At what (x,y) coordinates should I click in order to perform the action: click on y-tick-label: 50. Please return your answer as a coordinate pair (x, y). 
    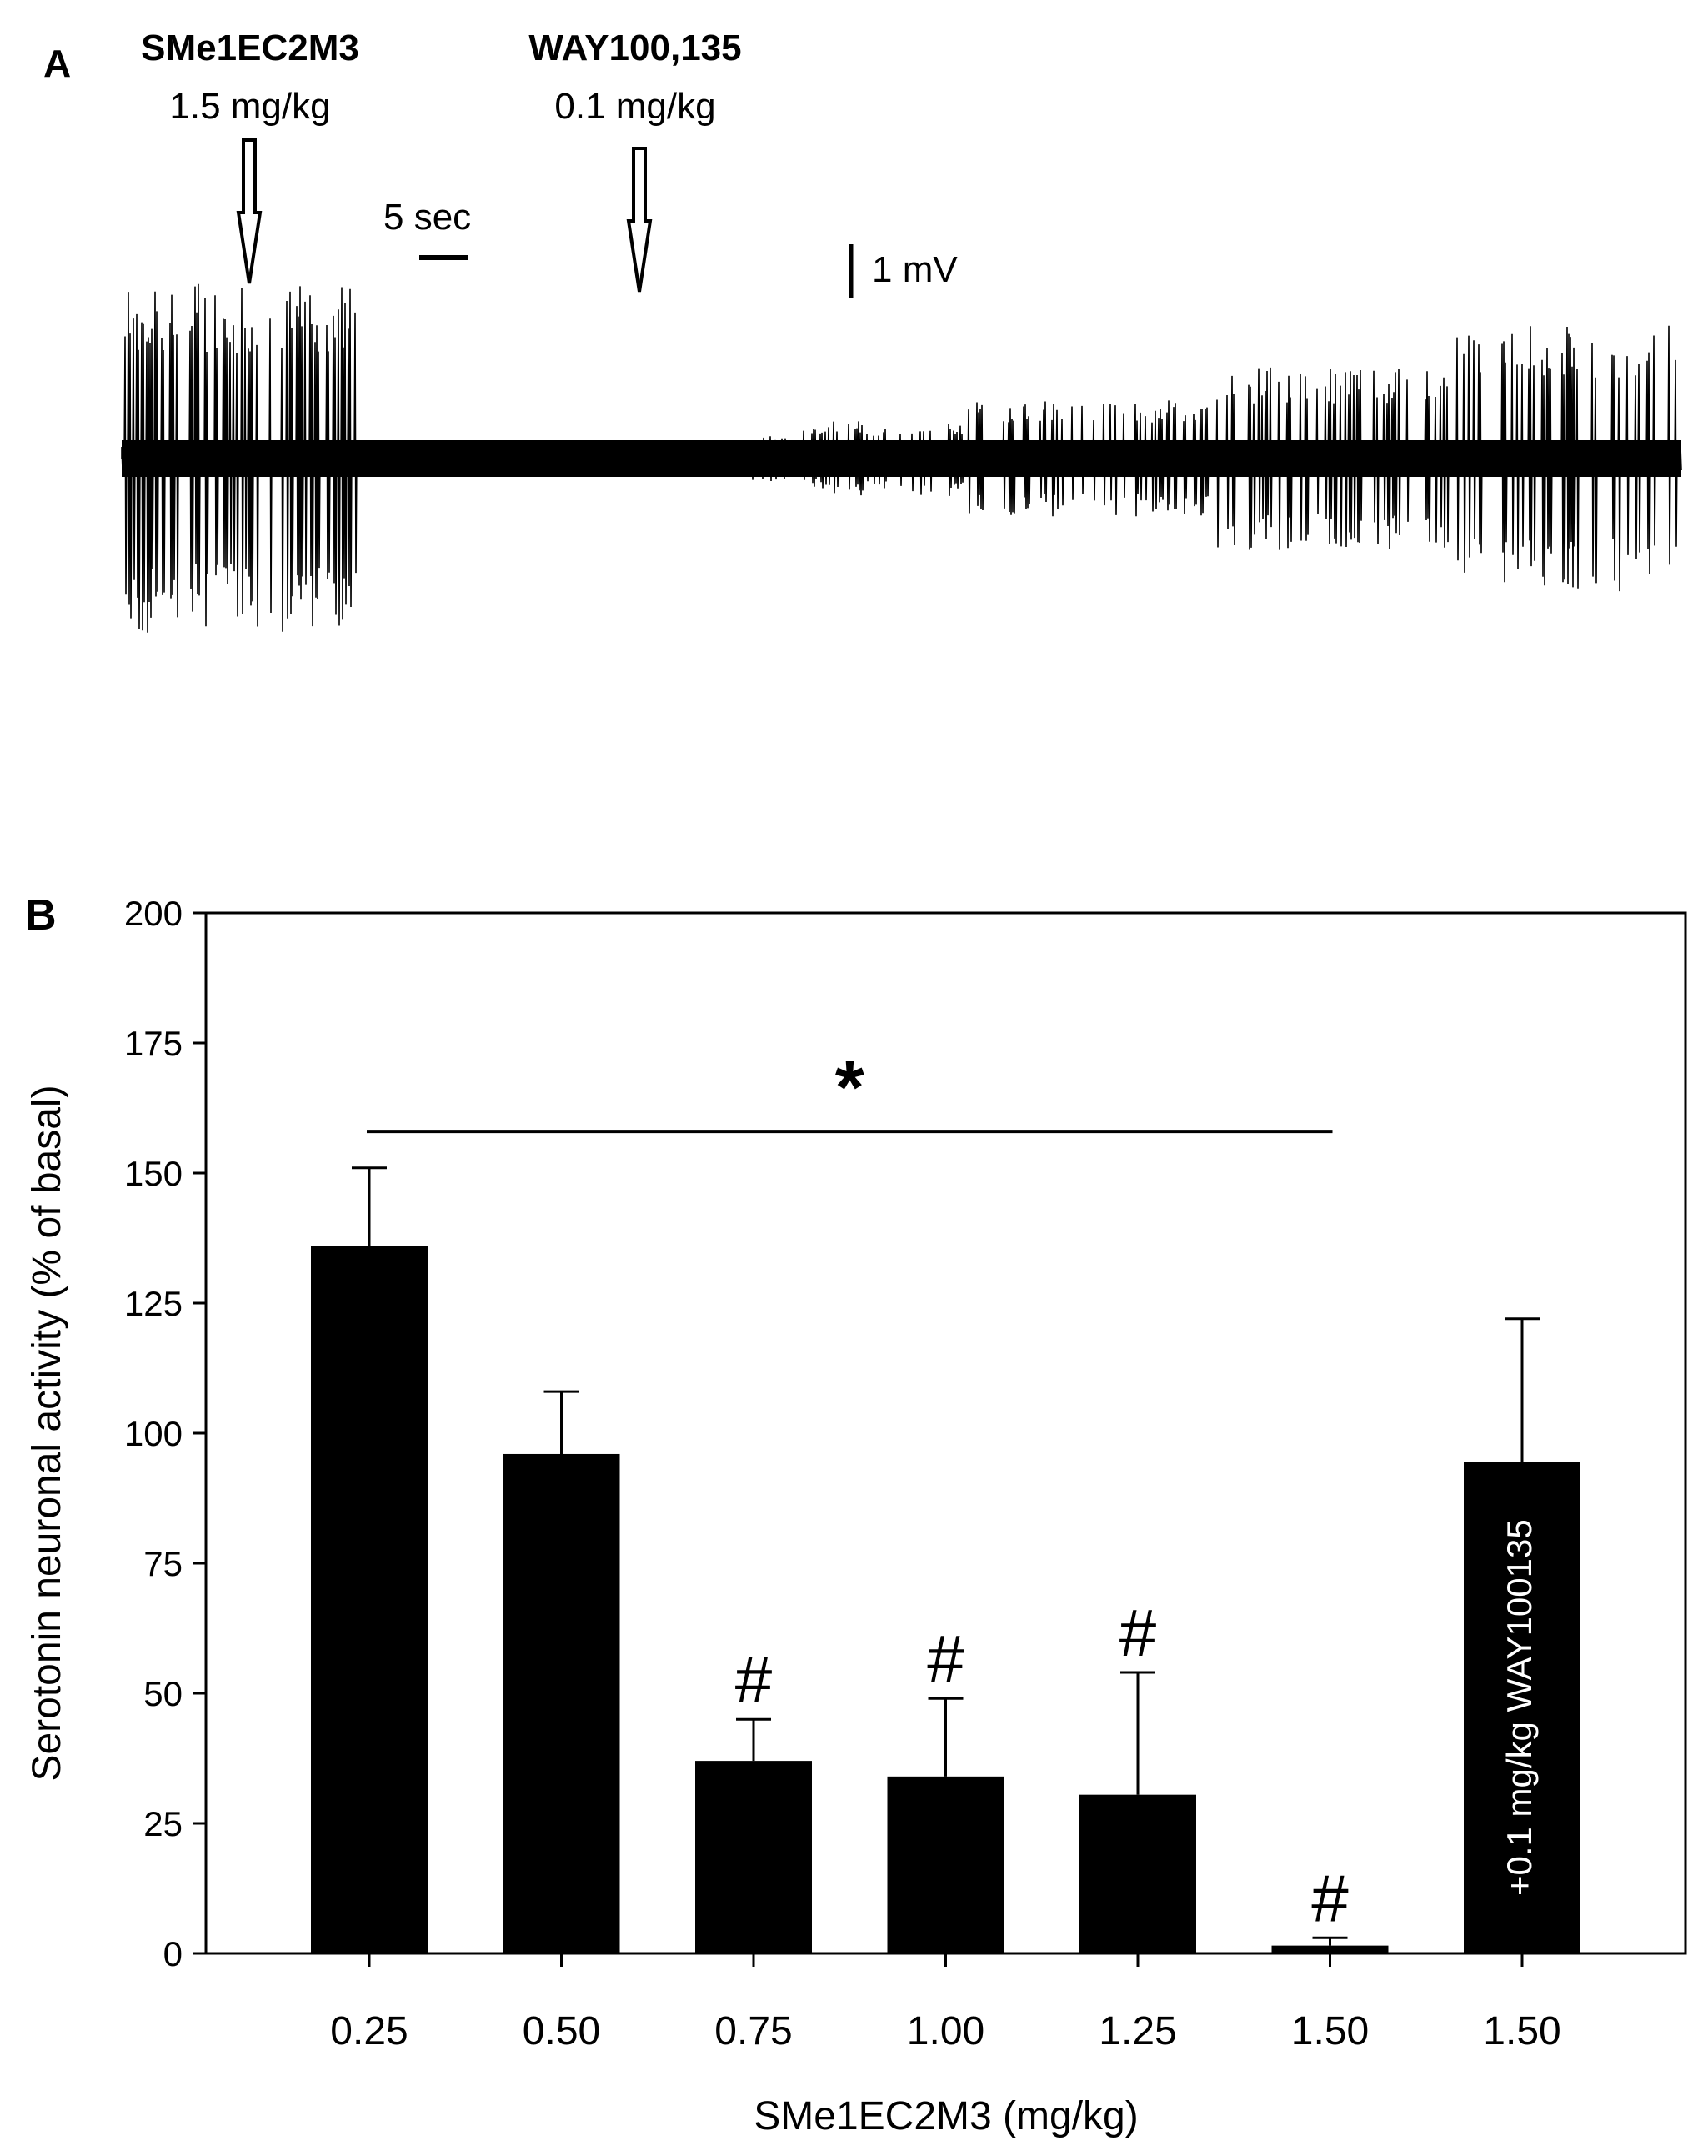
    Looking at the image, I should click on (163, 1693).